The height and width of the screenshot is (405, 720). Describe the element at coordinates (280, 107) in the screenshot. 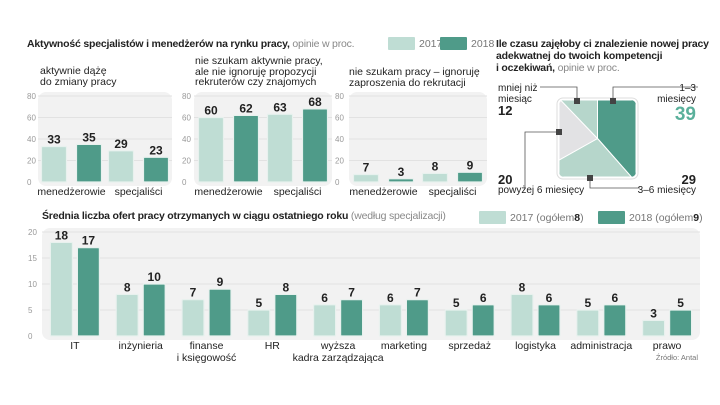

I see `bar-value-label: 63` at that location.